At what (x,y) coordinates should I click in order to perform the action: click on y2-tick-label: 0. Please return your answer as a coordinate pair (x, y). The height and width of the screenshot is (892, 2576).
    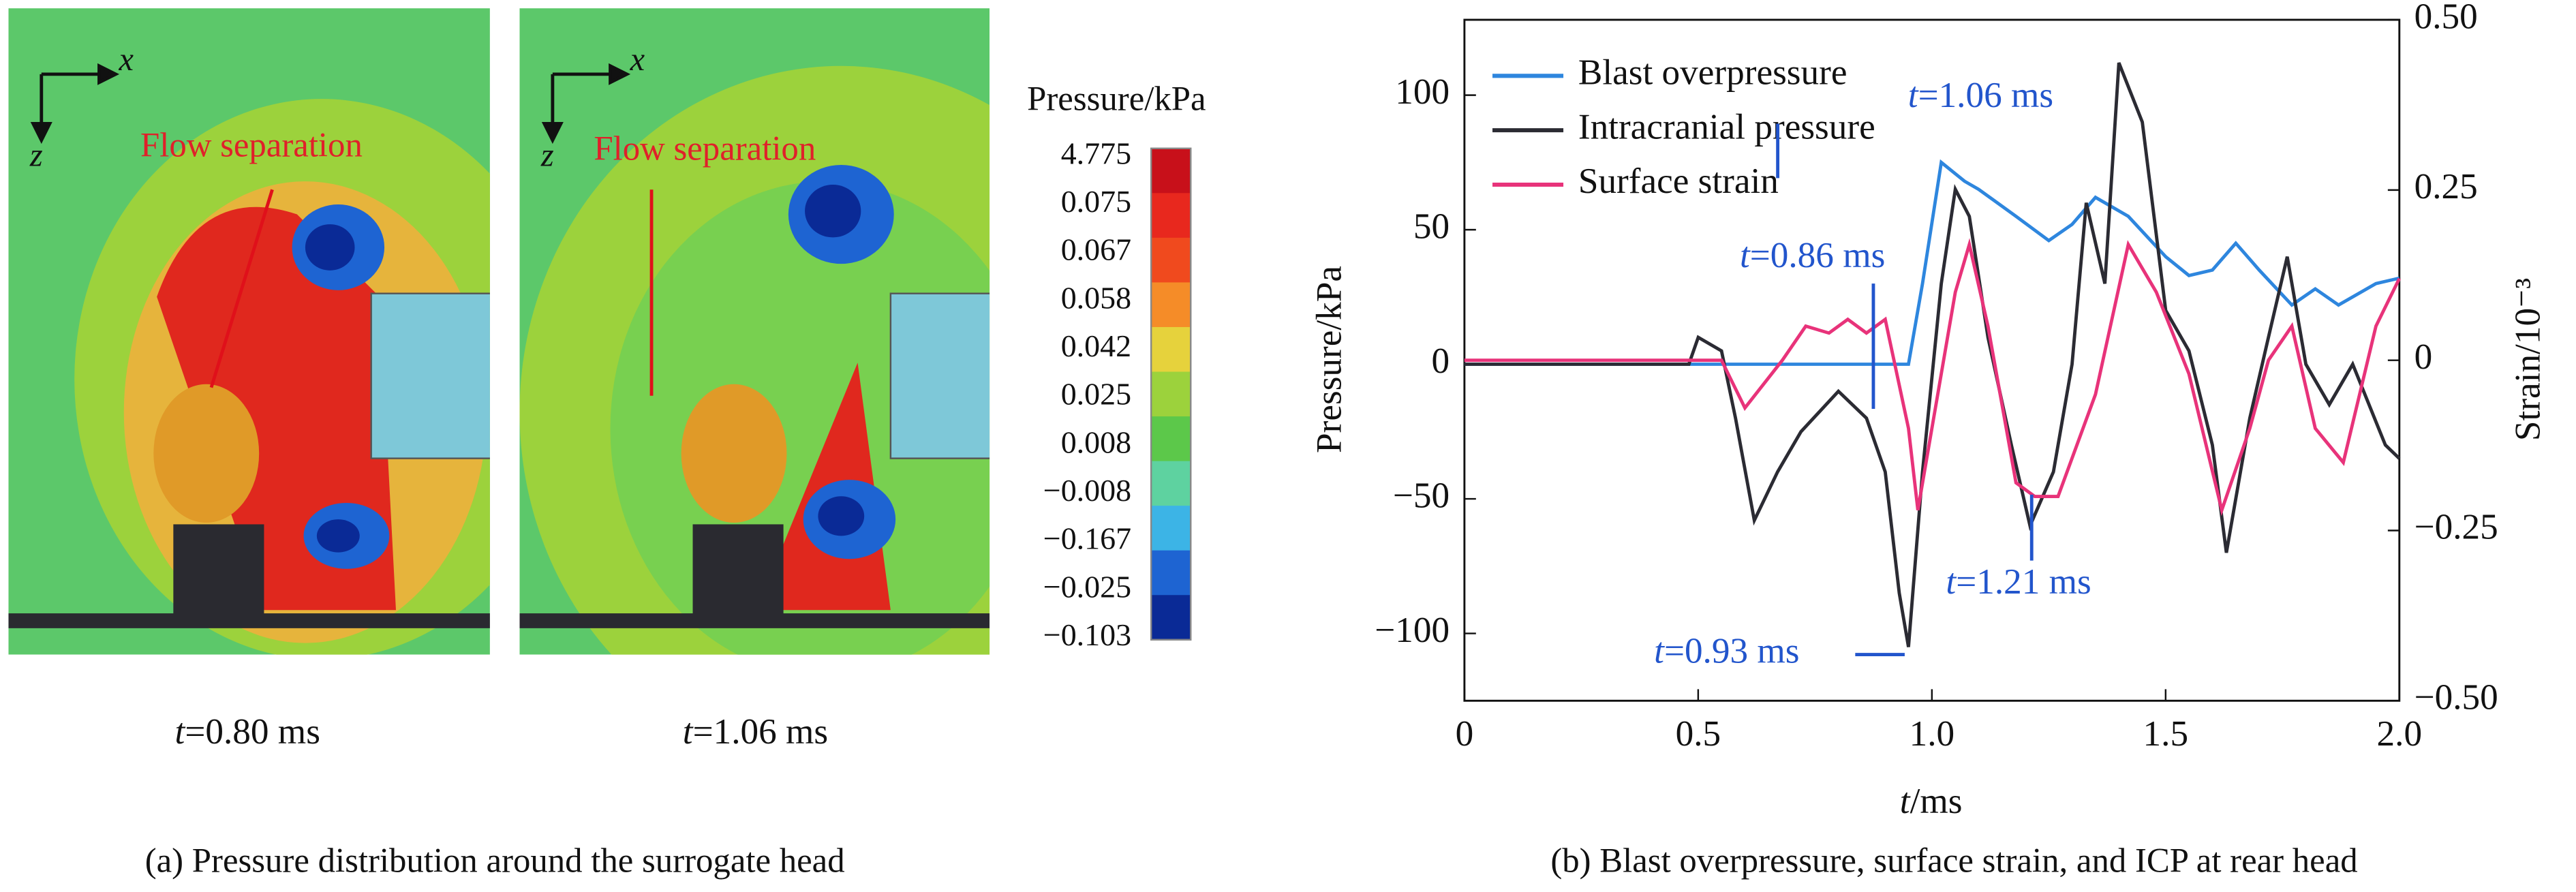
    Looking at the image, I should click on (2423, 357).